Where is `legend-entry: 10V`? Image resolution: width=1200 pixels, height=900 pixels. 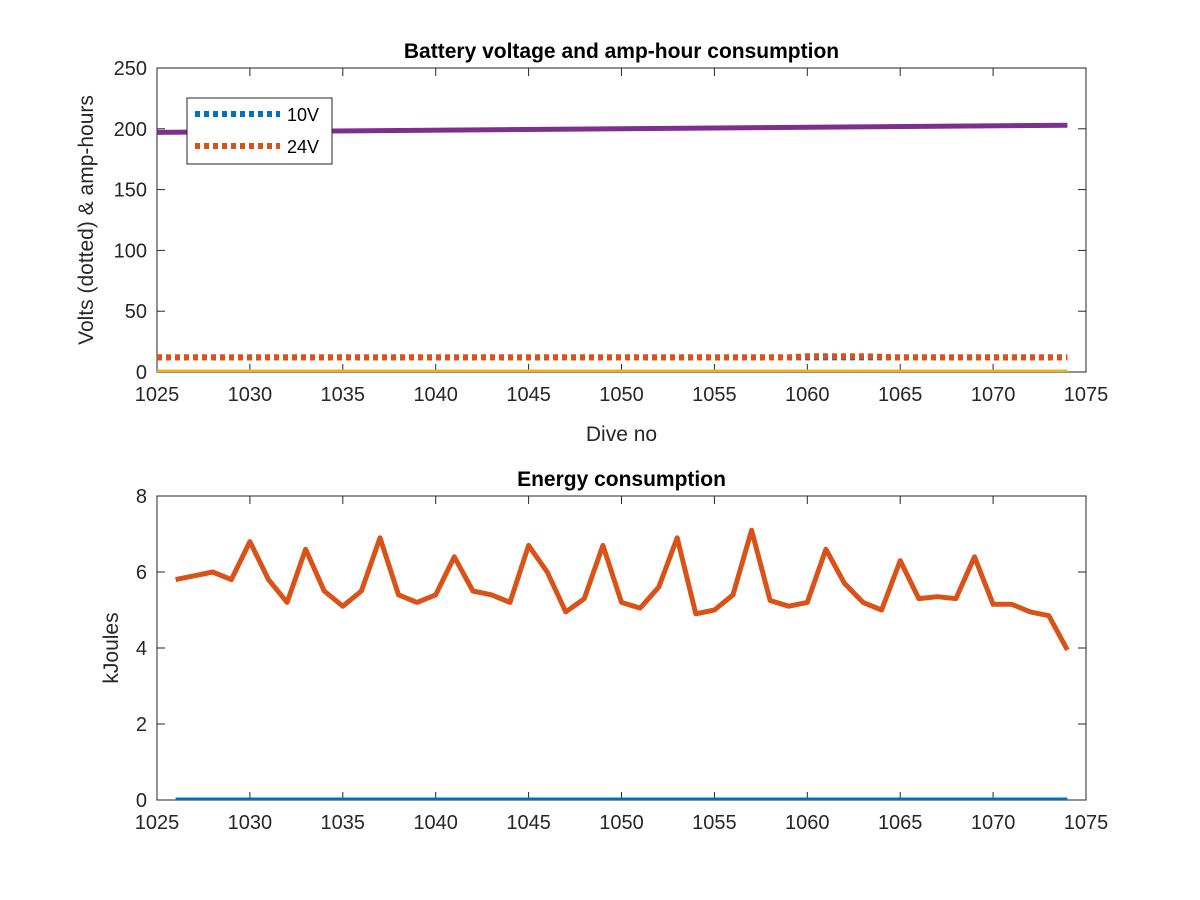 legend-entry: 10V is located at coordinates (303, 115).